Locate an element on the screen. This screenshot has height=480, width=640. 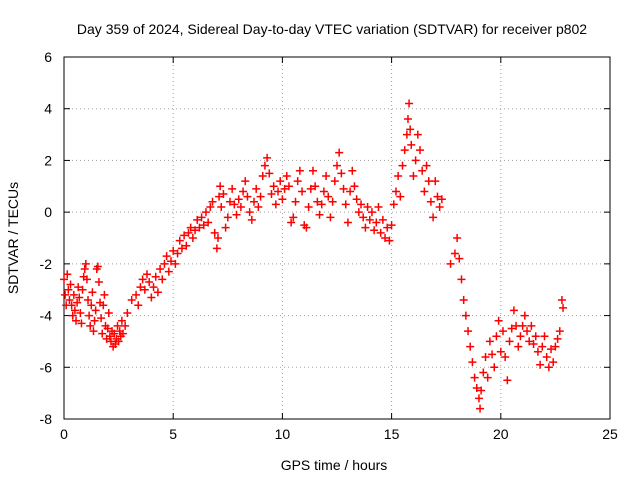
x-tick-label: 0 is located at coordinates (64, 434).